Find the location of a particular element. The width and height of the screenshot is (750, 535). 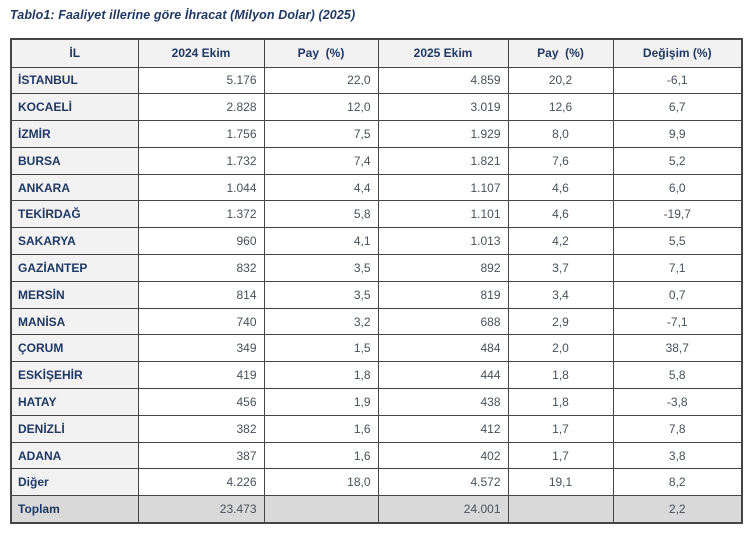

degisim-cell: -19,7 is located at coordinates (677, 214).